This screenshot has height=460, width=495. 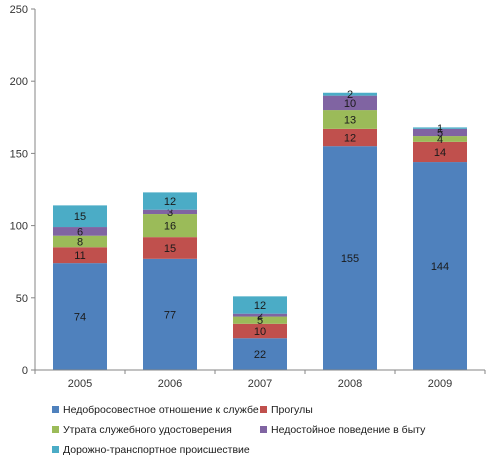 What do you see at coordinates (348, 430) in the screenshot?
I see `legend-label: Недостойное поведение в быту` at bounding box center [348, 430].